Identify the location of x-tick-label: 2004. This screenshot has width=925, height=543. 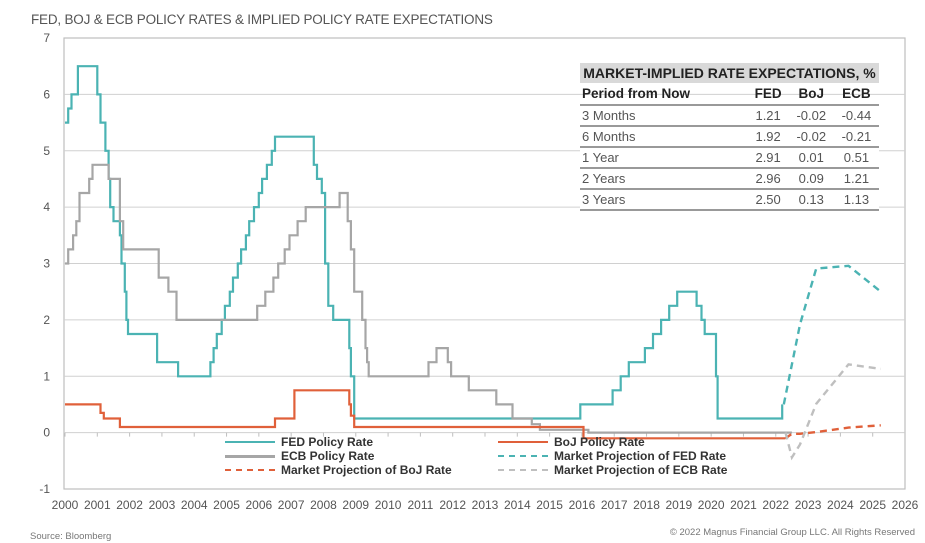
(194, 505).